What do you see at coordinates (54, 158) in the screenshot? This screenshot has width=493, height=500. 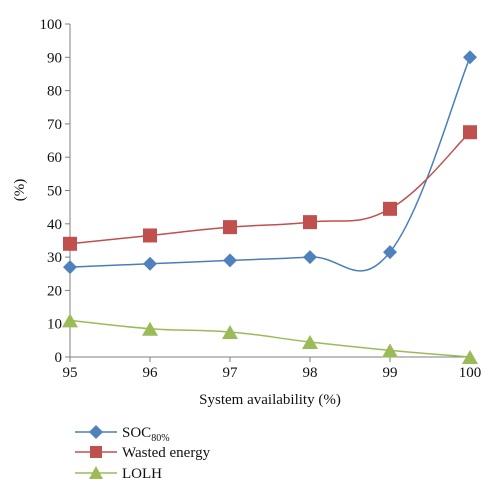 I see `y-tick-label: 60` at bounding box center [54, 158].